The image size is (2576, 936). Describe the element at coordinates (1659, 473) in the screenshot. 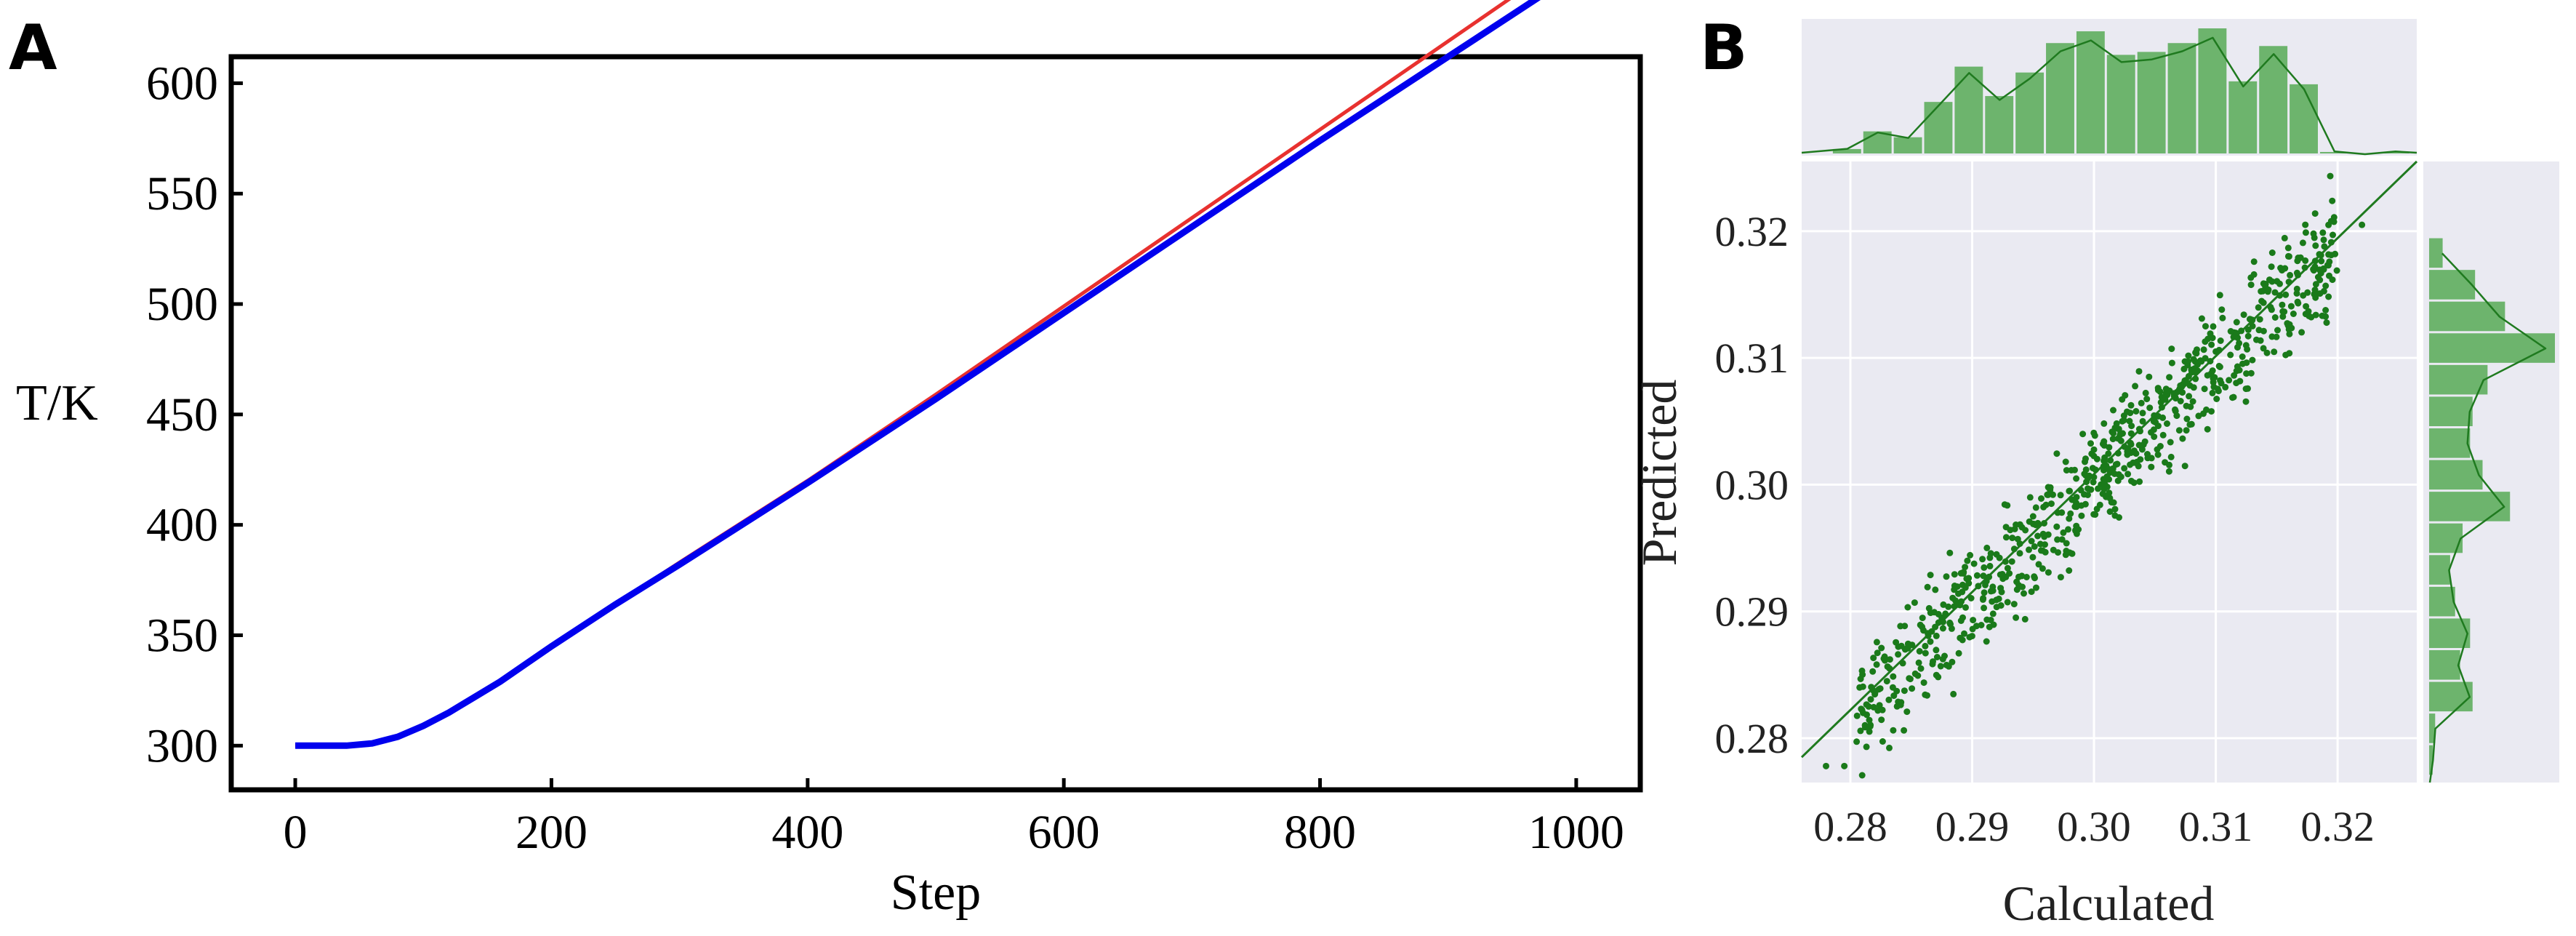

I see `panel-b-y-axis-title: Predicted` at that location.